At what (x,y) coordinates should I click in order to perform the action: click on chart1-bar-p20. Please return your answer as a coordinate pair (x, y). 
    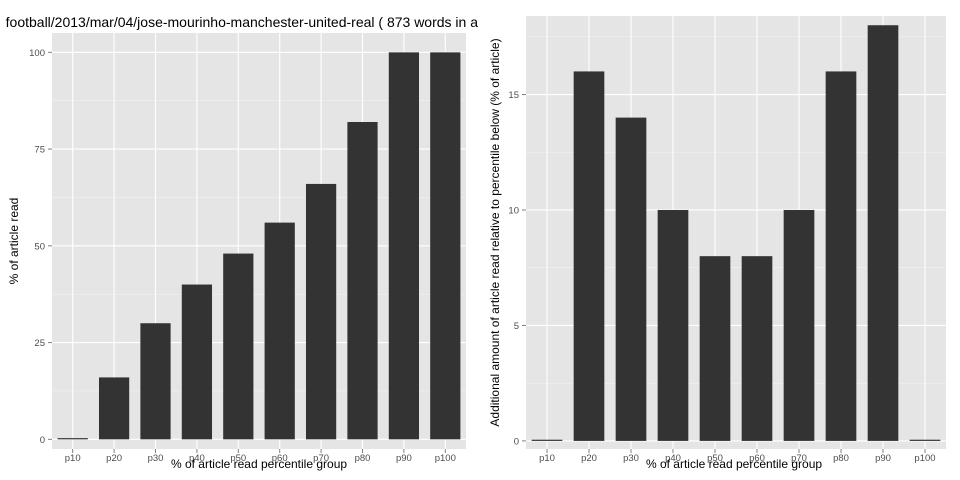
    Looking at the image, I should click on (114, 408).